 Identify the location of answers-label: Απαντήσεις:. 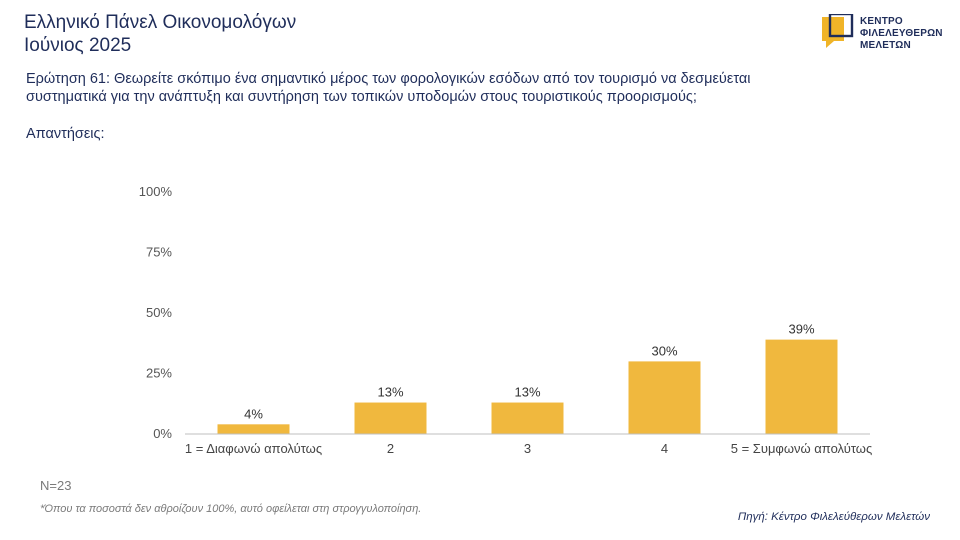
(65, 134).